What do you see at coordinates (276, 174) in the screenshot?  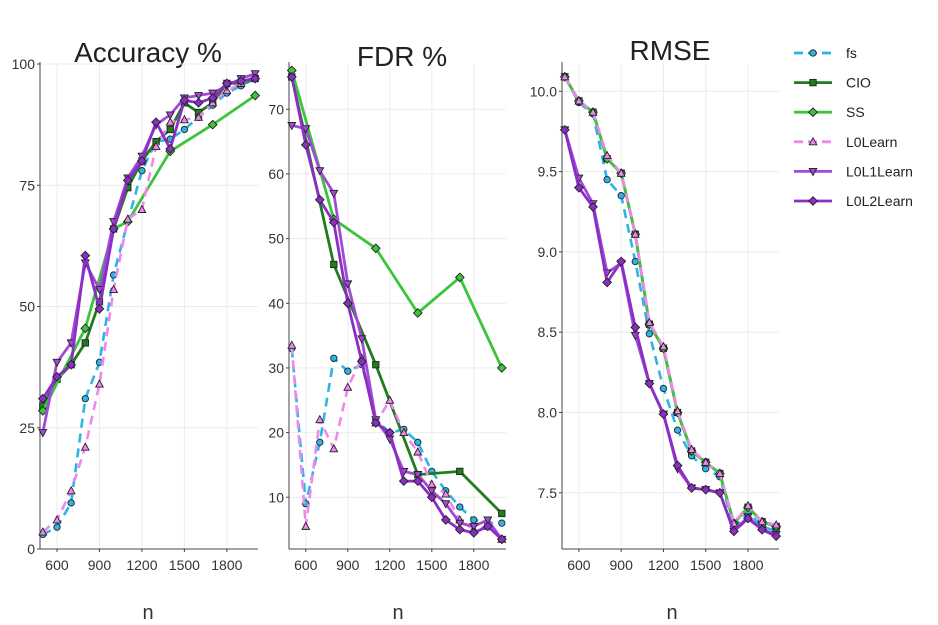 I see `y-tick-label: 60` at bounding box center [276, 174].